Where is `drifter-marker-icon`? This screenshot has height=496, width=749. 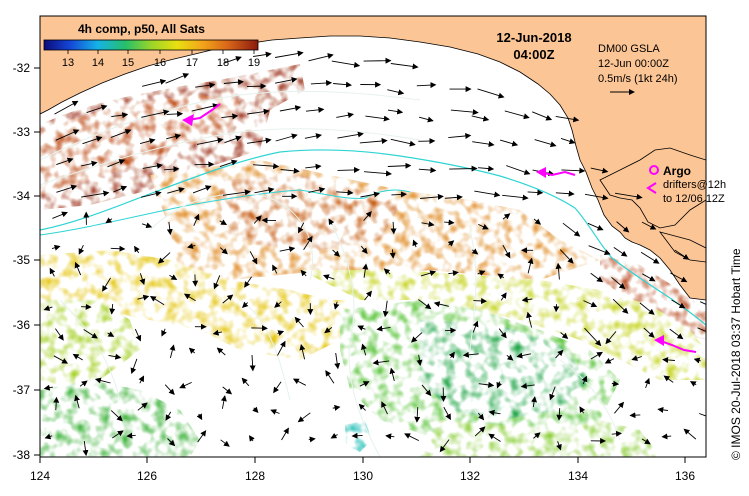
drifter-marker-icon is located at coordinates (651, 188).